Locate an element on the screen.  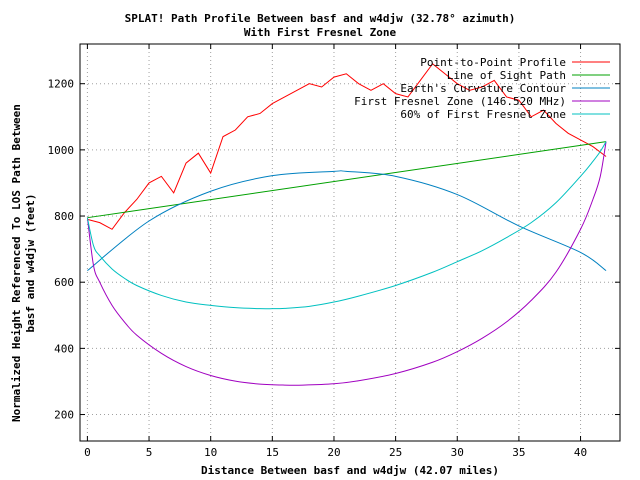
y-tick-label: 800 is located at coordinates (64, 216).